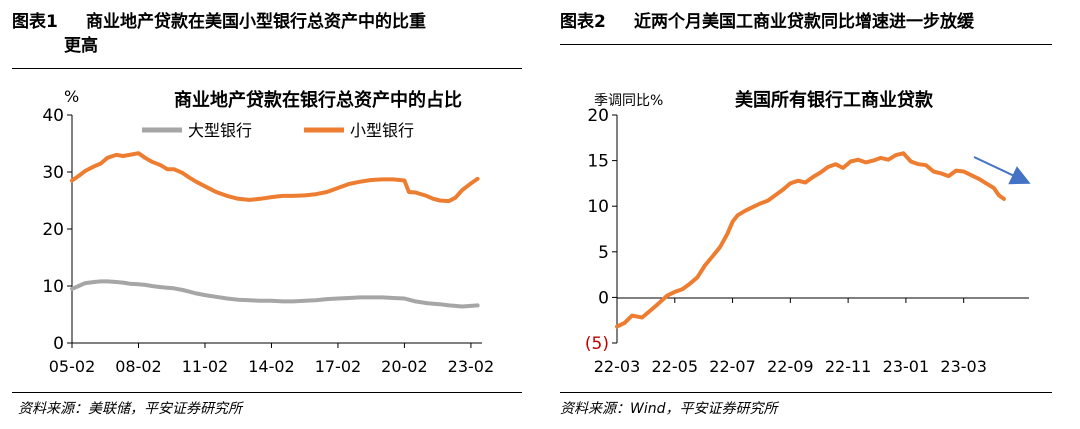  Describe the element at coordinates (617, 366) in the screenshot. I see `x-tick-label: 22-03` at that location.